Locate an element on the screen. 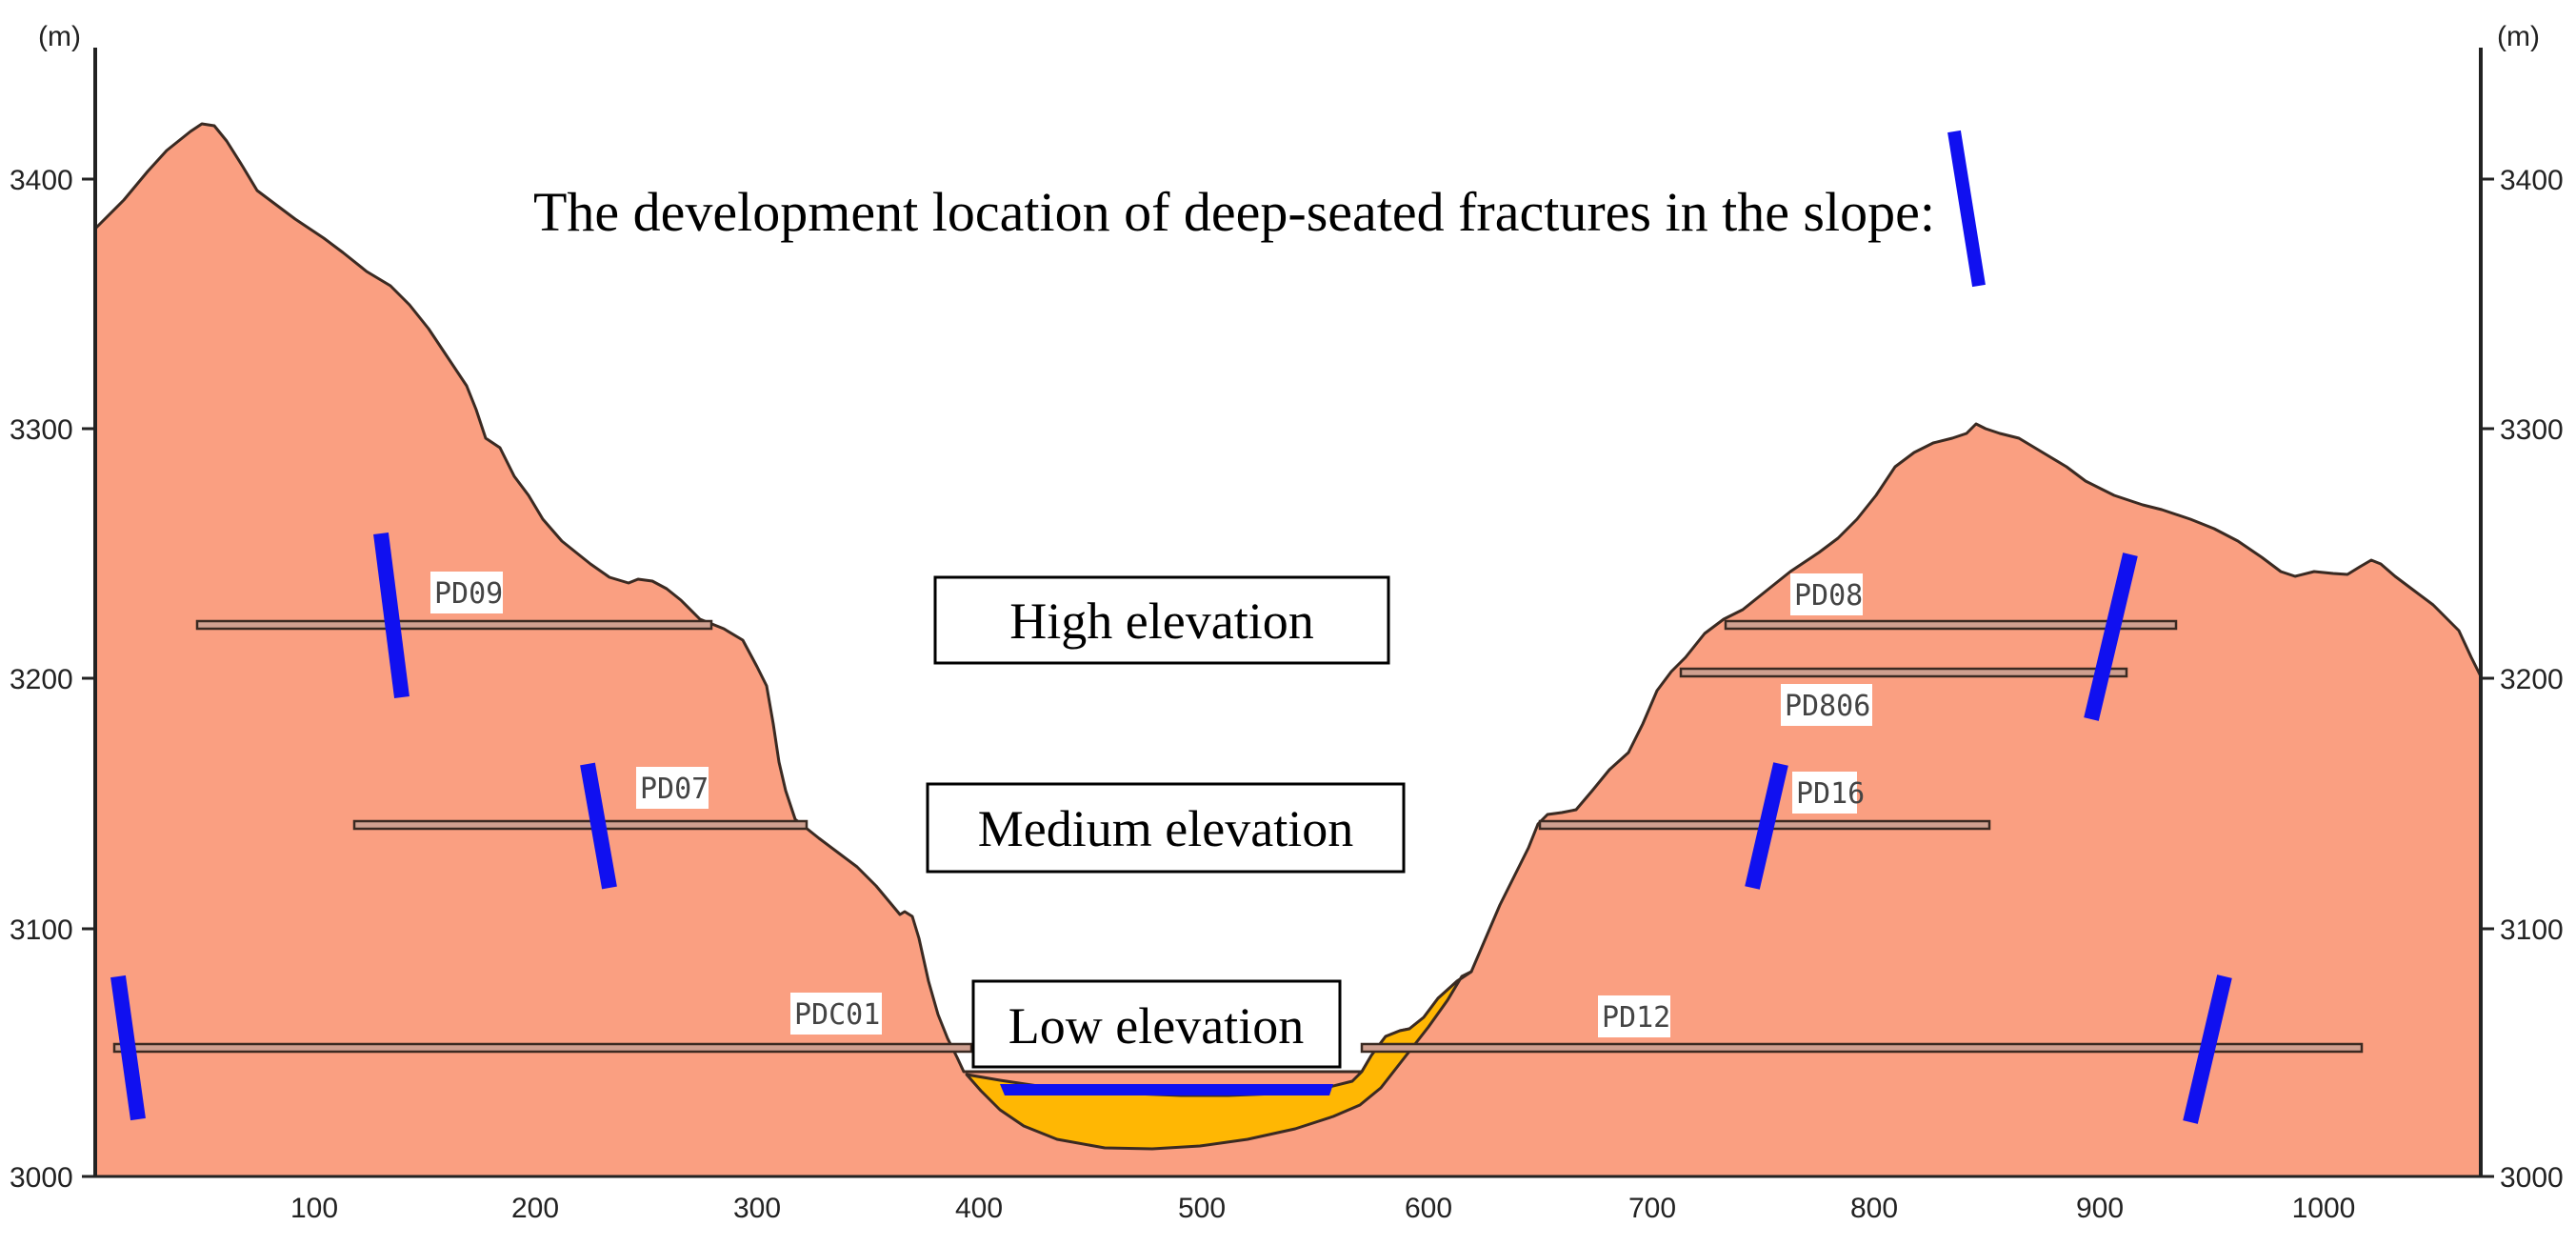 The height and width of the screenshot is (1246, 2576). fracture-marker-pd08 is located at coordinates (2111, 637).